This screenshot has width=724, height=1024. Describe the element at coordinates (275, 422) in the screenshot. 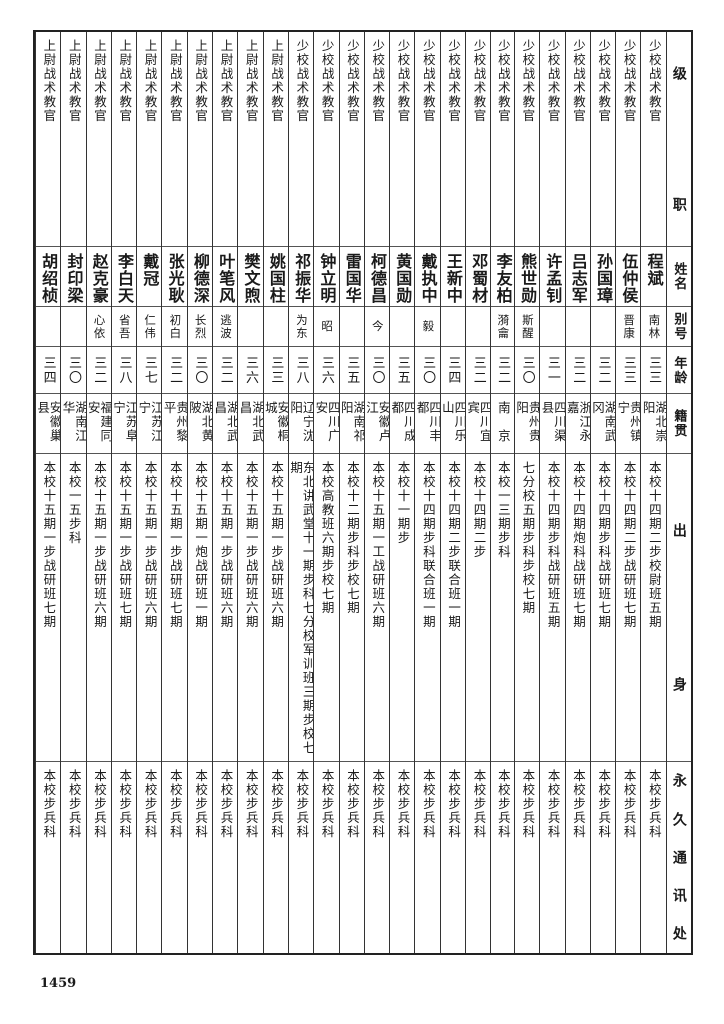

I see `native-place-text: 安徽桐城` at that location.